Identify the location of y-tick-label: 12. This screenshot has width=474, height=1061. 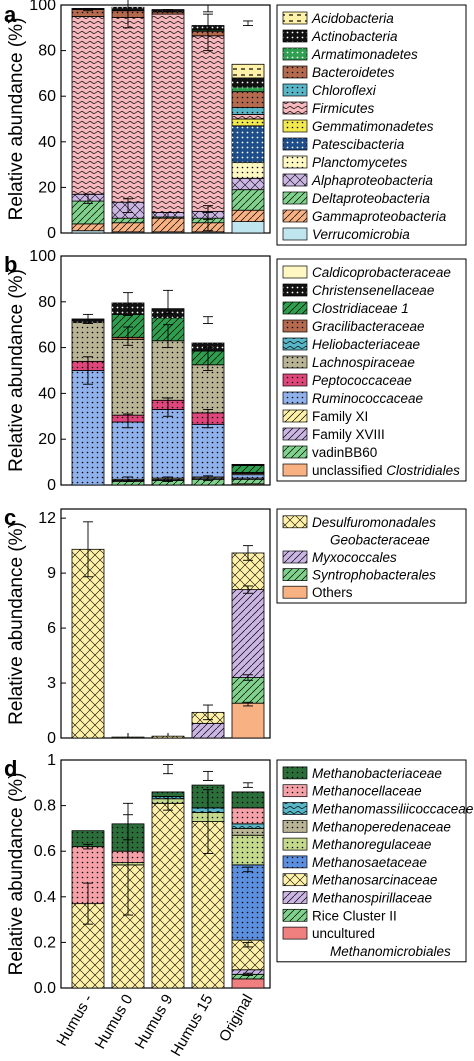
(47, 518).